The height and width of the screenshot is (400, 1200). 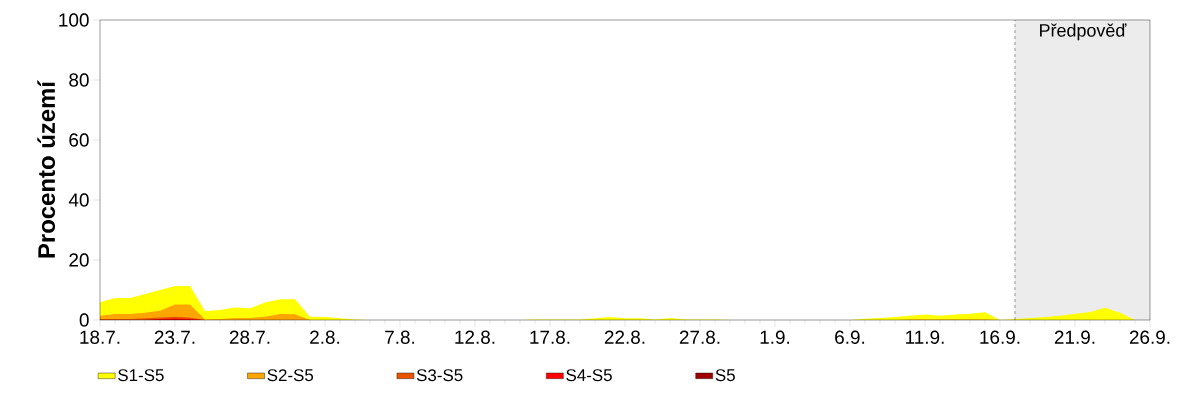 I want to click on x-tick-label: 17.8., so click(x=550, y=337).